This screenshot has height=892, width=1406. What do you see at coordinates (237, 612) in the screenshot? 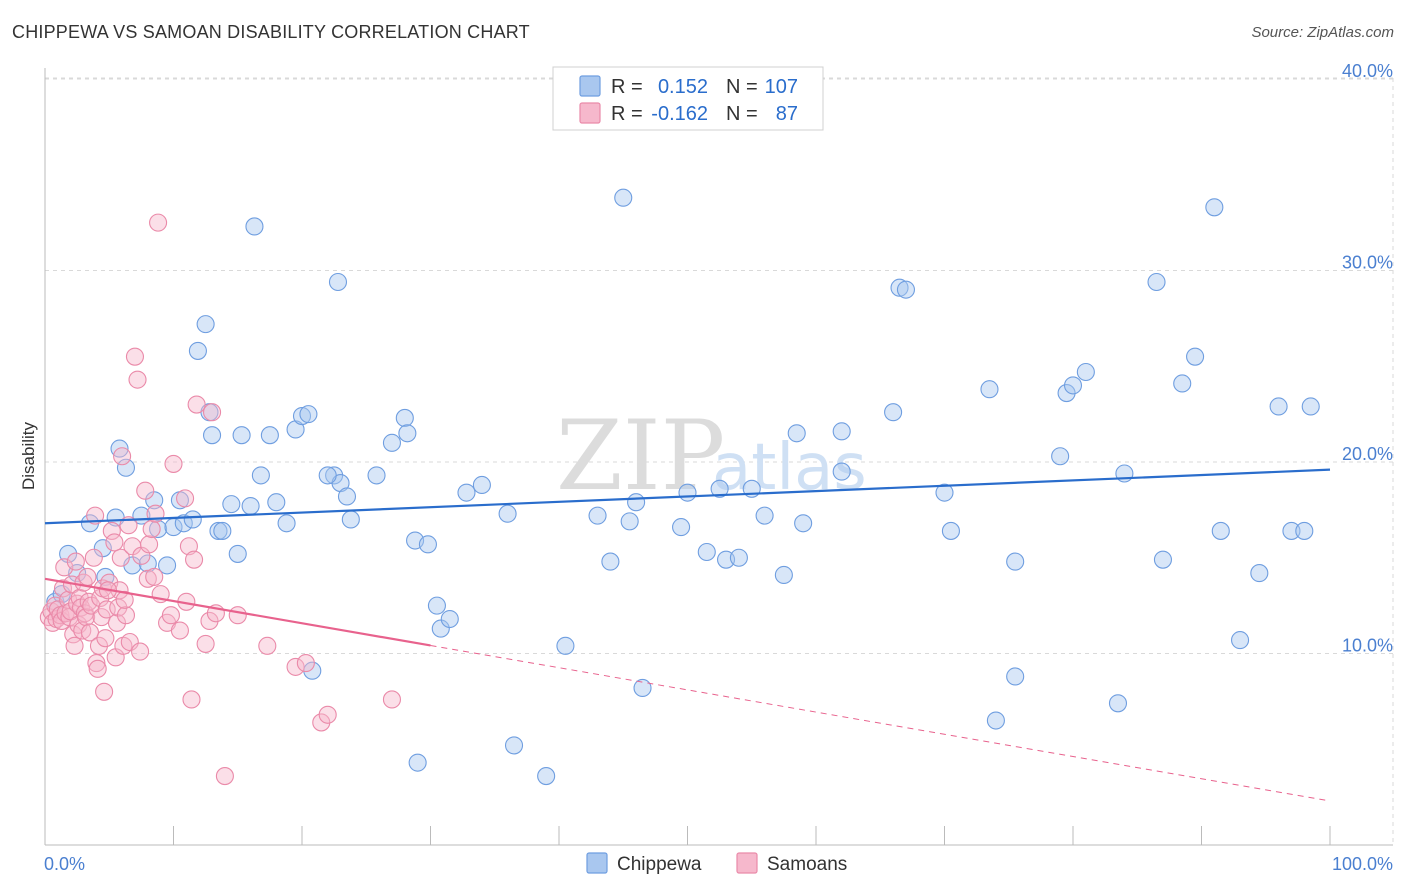
I see `samoans-trendline` at bounding box center [237, 612].